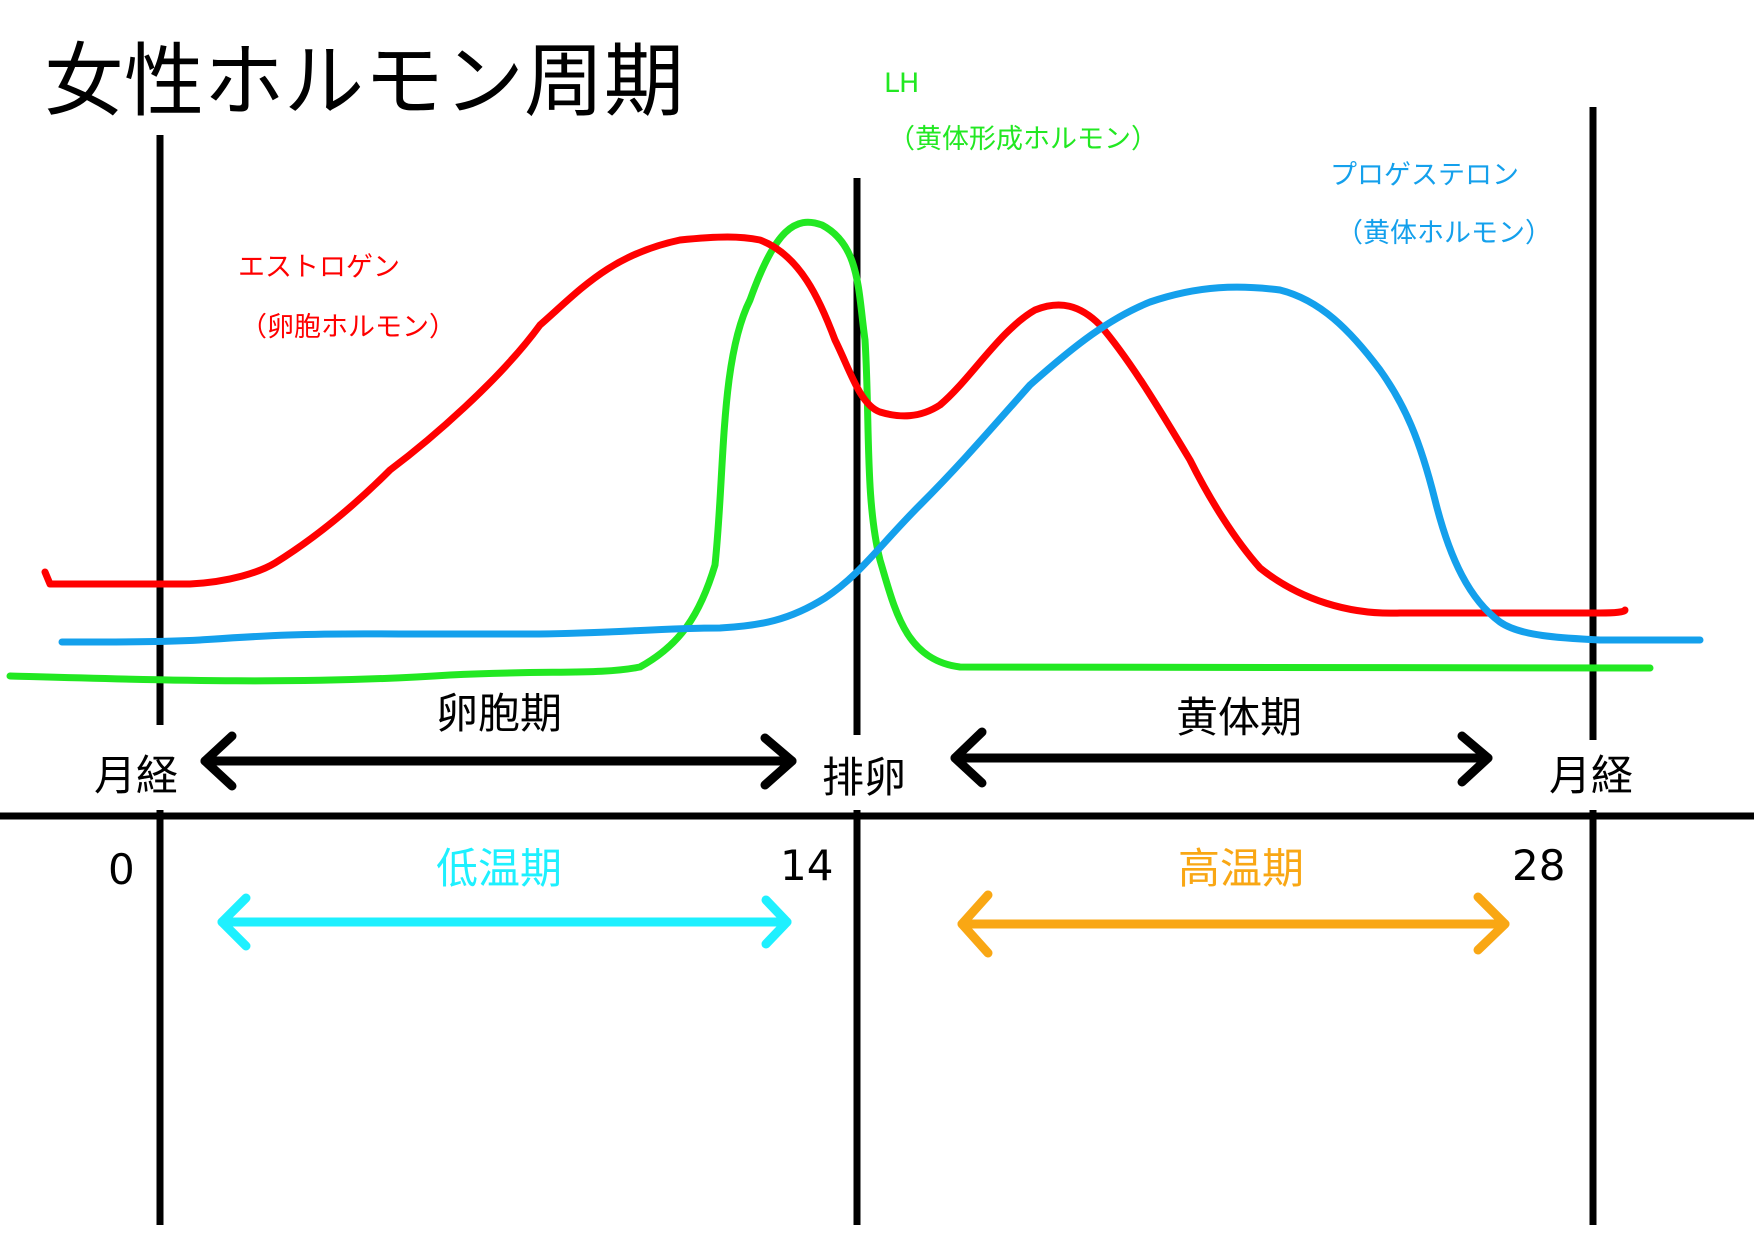  I want to click on follicular-arrow, so click(498, 761).